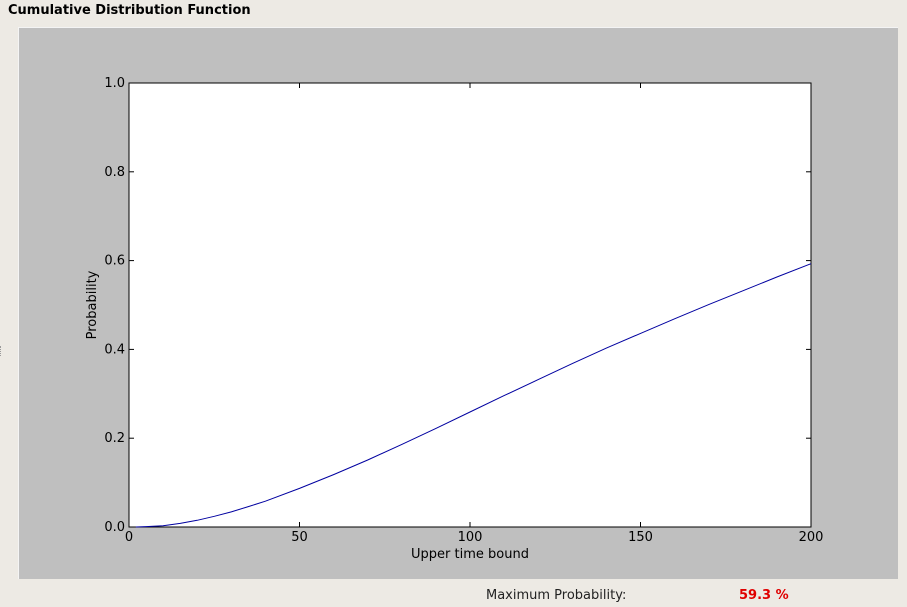 The height and width of the screenshot is (607, 907). What do you see at coordinates (114, 172) in the screenshot?
I see `y-tick-label: 0.8` at bounding box center [114, 172].